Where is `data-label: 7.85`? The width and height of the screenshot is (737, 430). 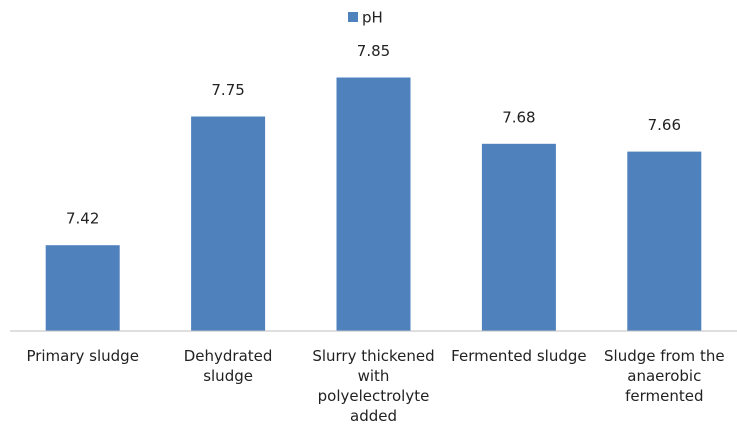
data-label: 7.85 is located at coordinates (373, 51).